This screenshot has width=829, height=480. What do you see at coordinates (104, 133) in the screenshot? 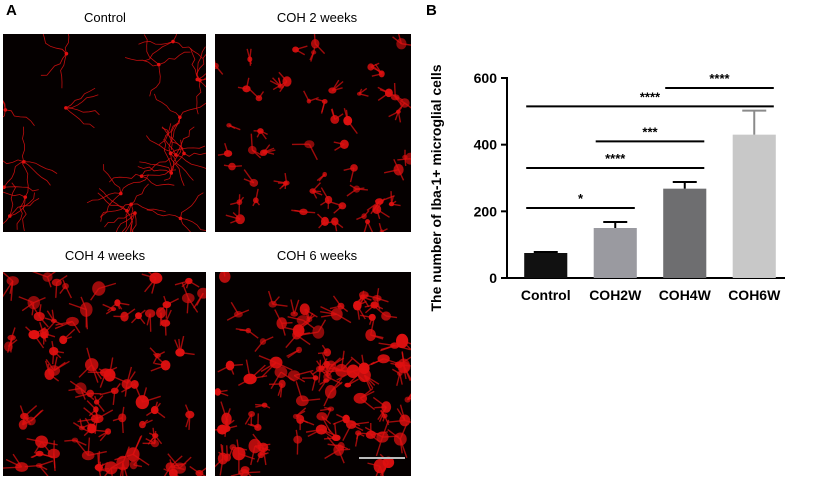
I see `micrograph-control` at bounding box center [104, 133].